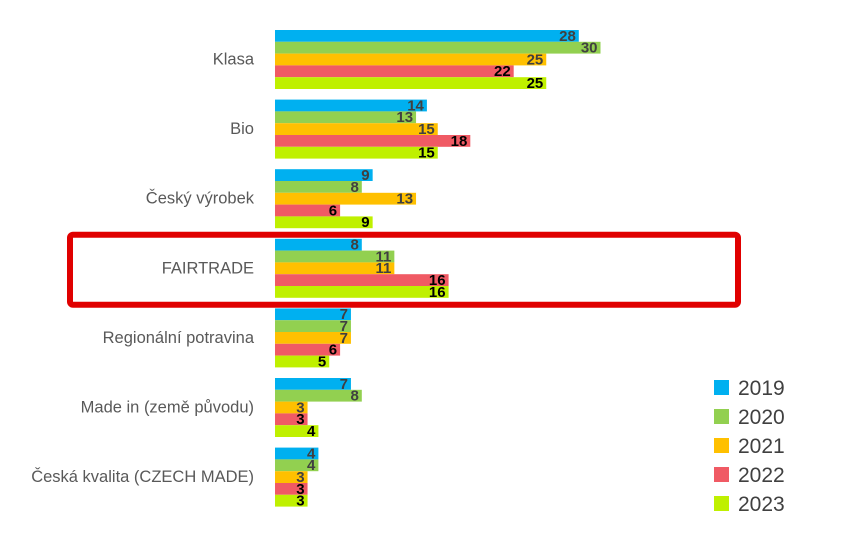  Describe the element at coordinates (297, 453) in the screenshot. I see `bar-ceska-kvalita-czech-made-2019` at that location.